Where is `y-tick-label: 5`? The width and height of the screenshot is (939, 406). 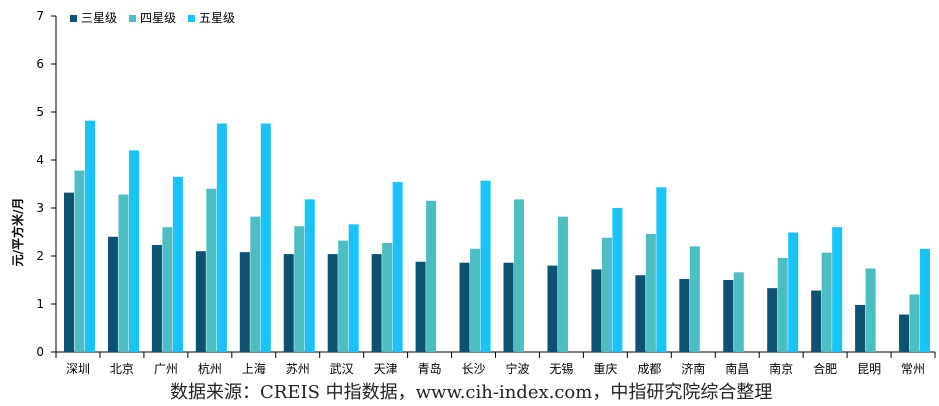 y-tick-label: 5 is located at coordinates (40, 112).